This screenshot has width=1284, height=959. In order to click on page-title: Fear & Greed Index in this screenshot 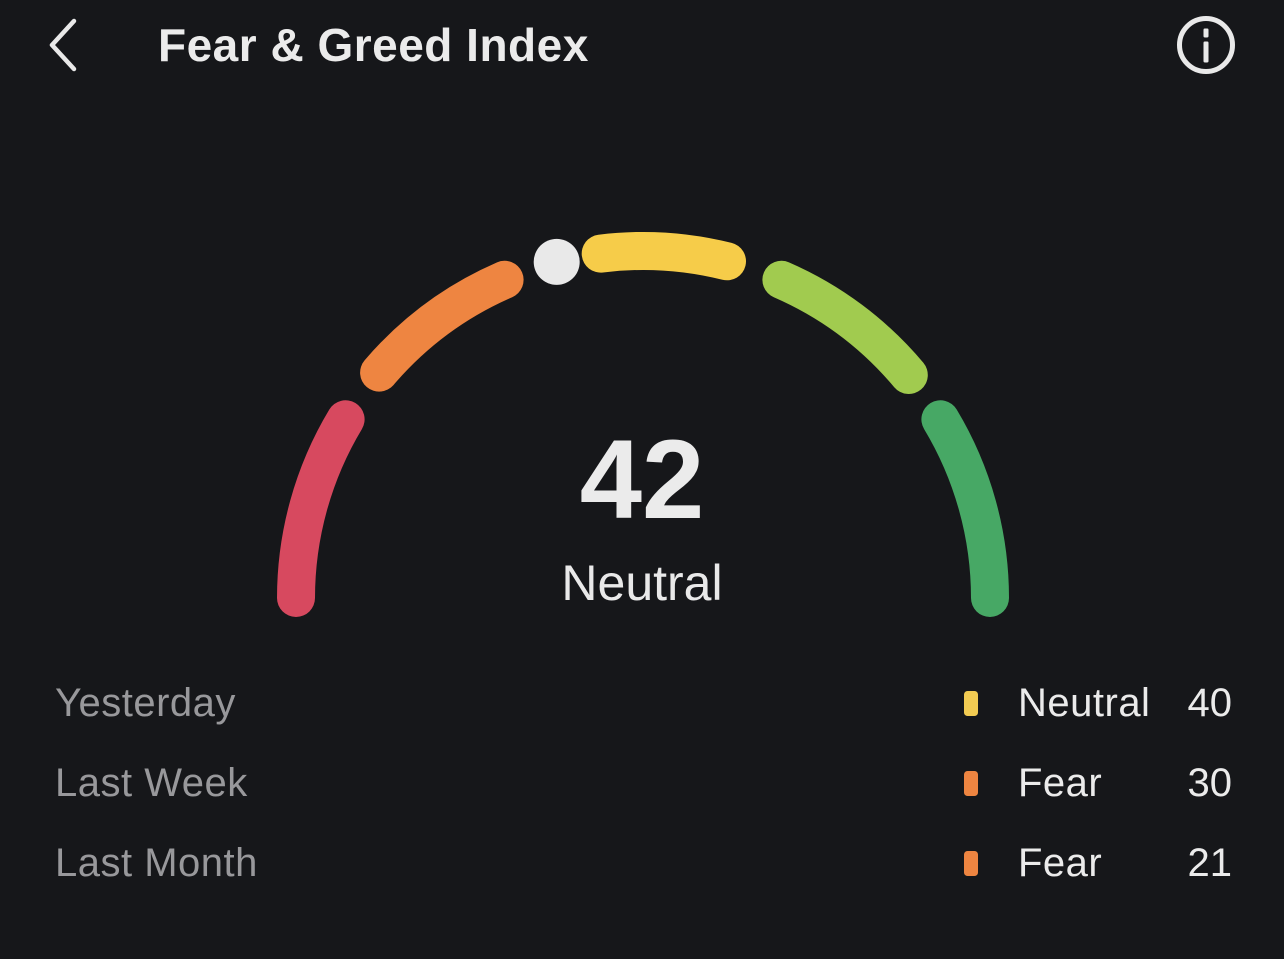, I will do `click(373, 45)`.